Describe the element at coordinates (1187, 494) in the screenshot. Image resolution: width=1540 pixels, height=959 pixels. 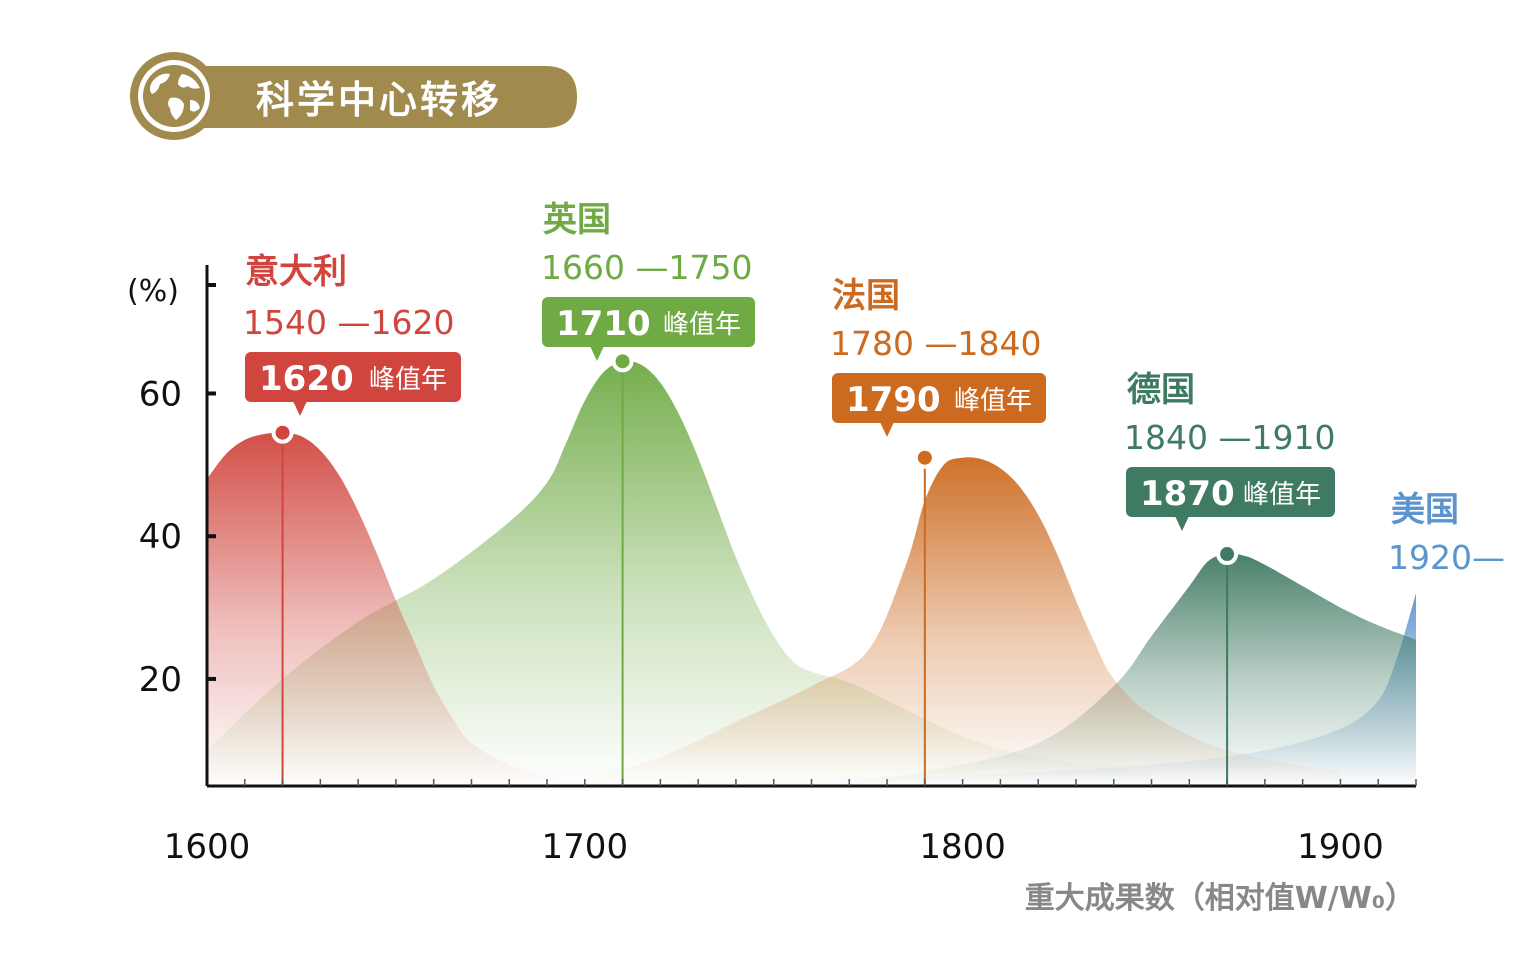
I see `peak-year-value: 1870` at that location.